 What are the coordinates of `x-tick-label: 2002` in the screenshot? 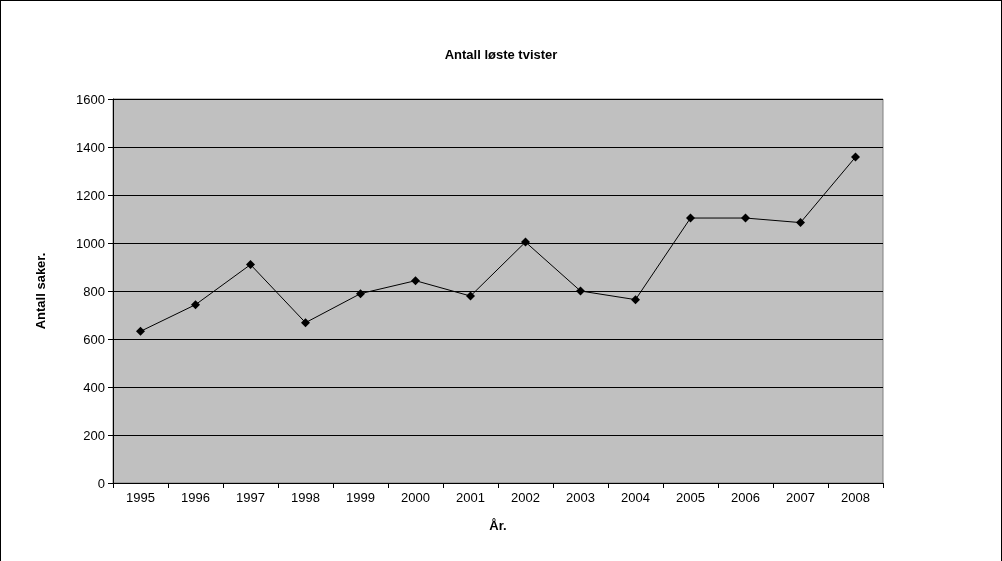 It's located at (525, 497).